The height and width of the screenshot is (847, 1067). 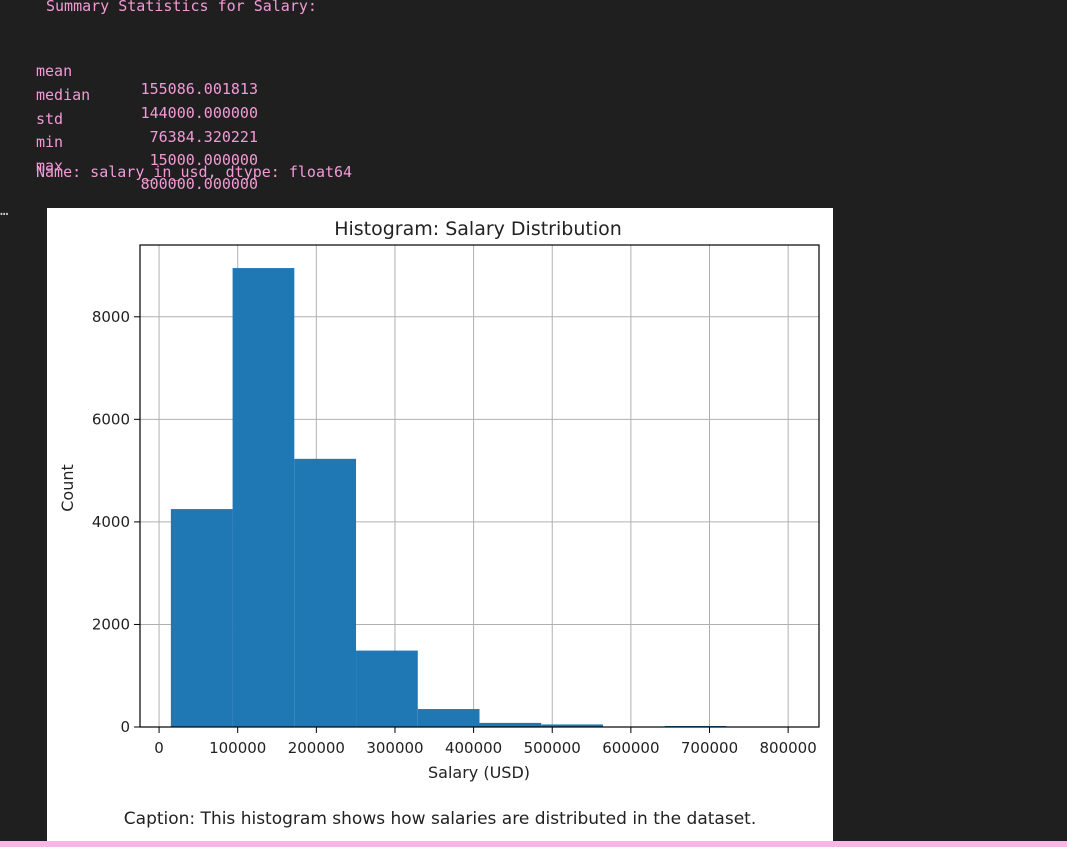 I want to click on y-tick-label: 0, so click(x=125, y=727).